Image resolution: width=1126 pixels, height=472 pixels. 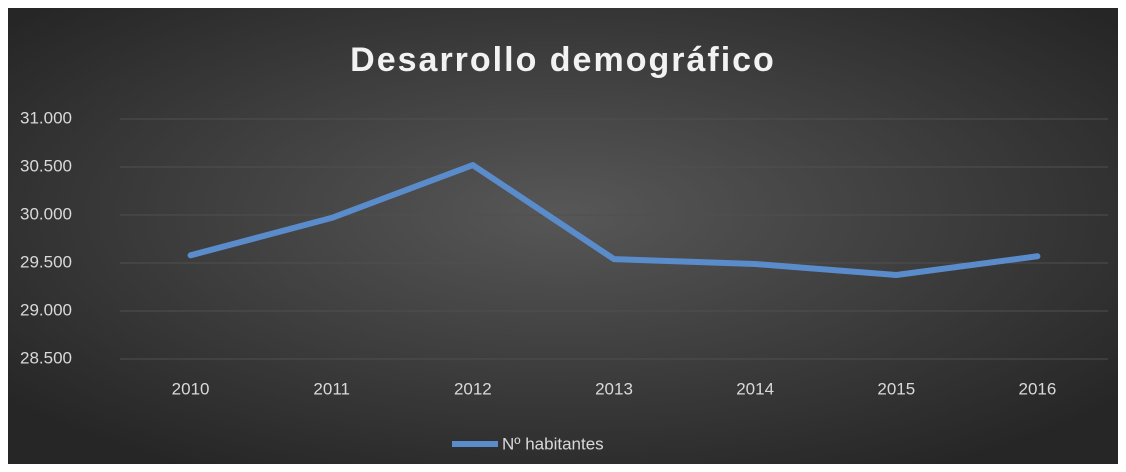 What do you see at coordinates (896, 388) in the screenshot?
I see `x-tick-label: 2015` at bounding box center [896, 388].